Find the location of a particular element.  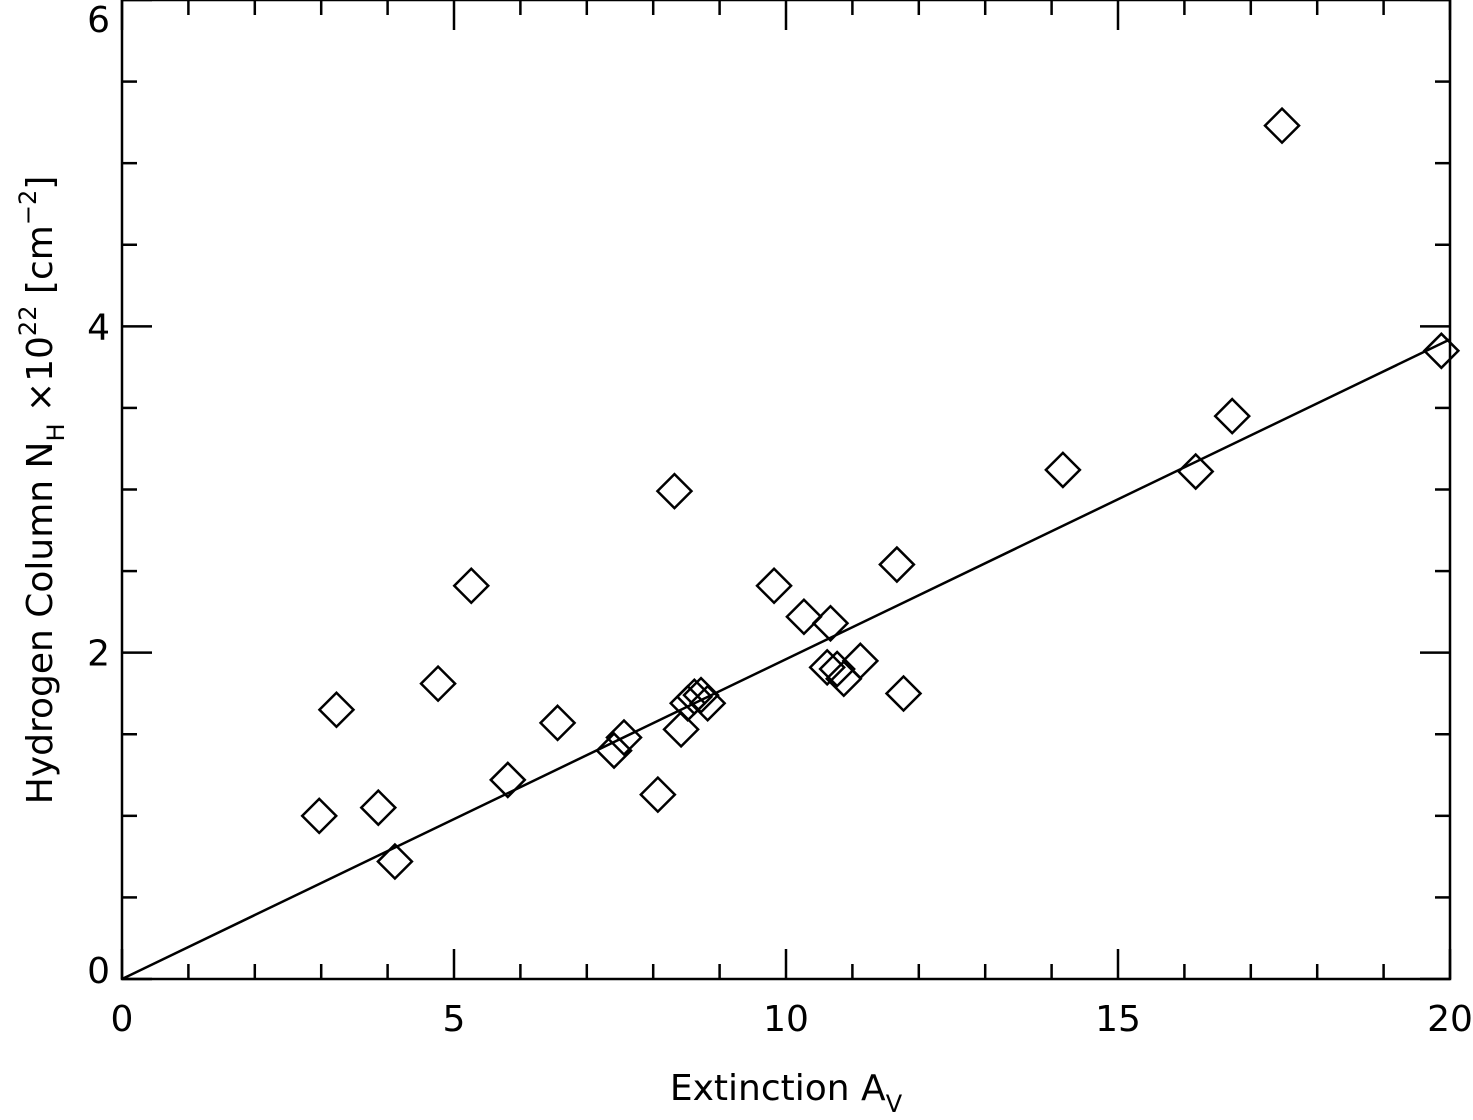

x-tick-label: 20 is located at coordinates (1450, 1019).